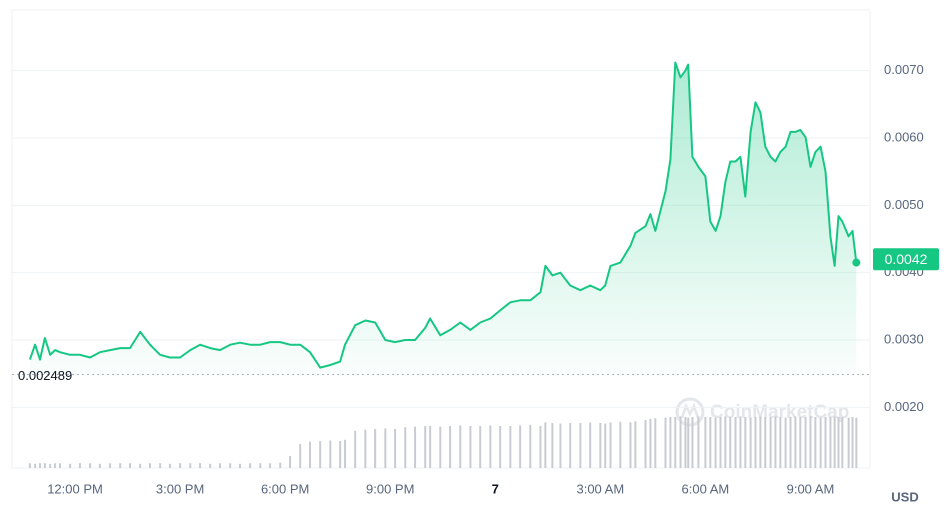 The width and height of the screenshot is (948, 518). I want to click on y-tick-label: 0.0020, so click(904, 406).